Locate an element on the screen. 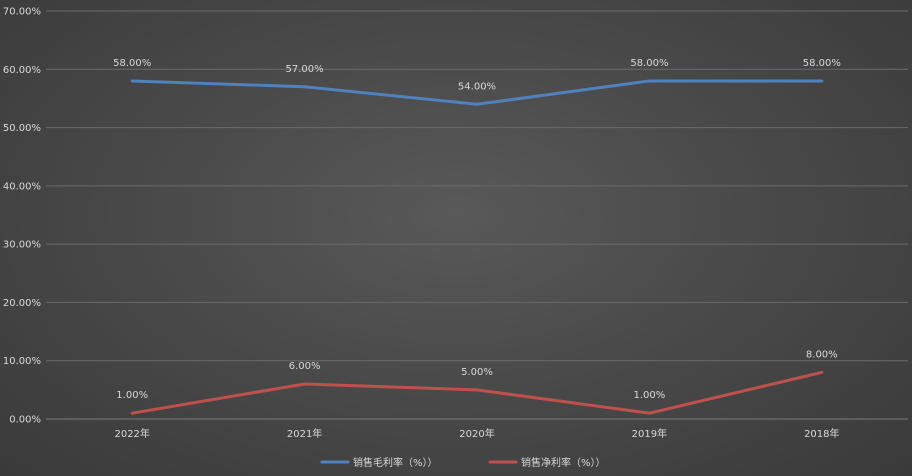 The height and width of the screenshot is (476, 912). data-label: 5.00% is located at coordinates (477, 372).